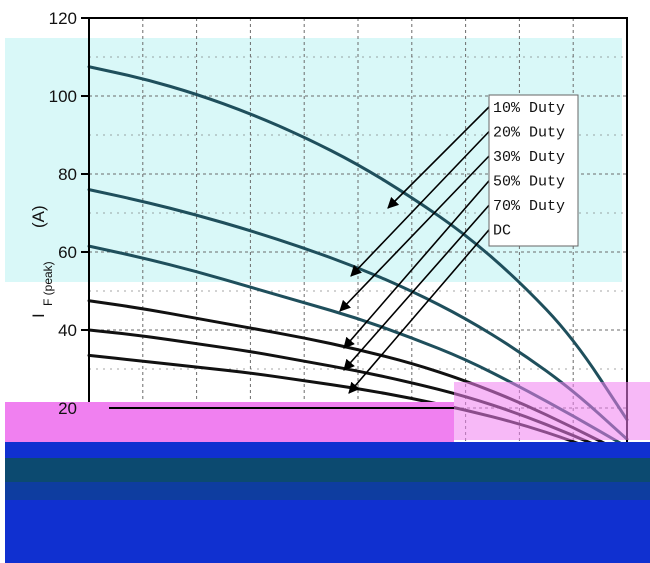 The width and height of the screenshot is (650, 563). I want to click on legend-box, so click(533, 170).